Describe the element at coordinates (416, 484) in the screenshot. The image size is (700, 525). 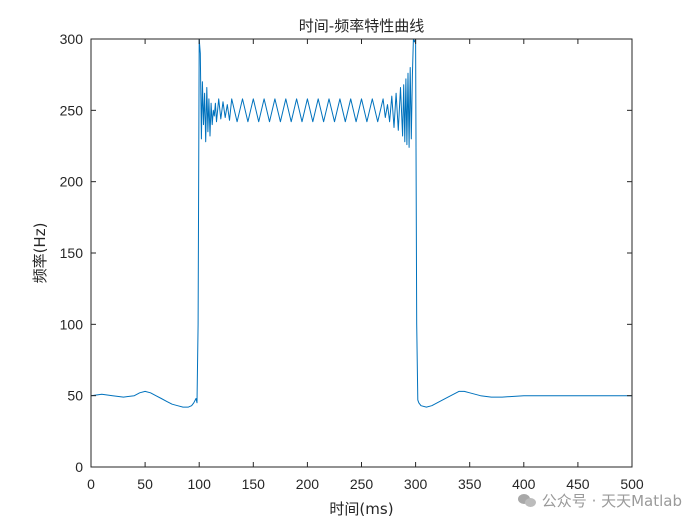
I see `x-tick-label: 300` at that location.